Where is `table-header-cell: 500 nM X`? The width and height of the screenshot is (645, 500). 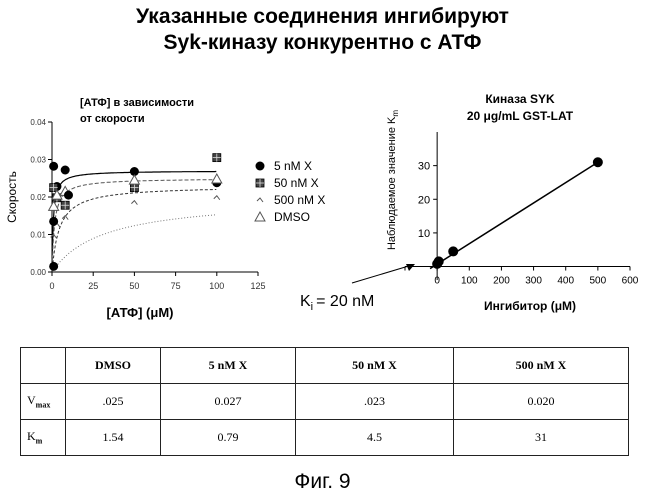
table-header-cell: 500 nM X is located at coordinates (541, 365).